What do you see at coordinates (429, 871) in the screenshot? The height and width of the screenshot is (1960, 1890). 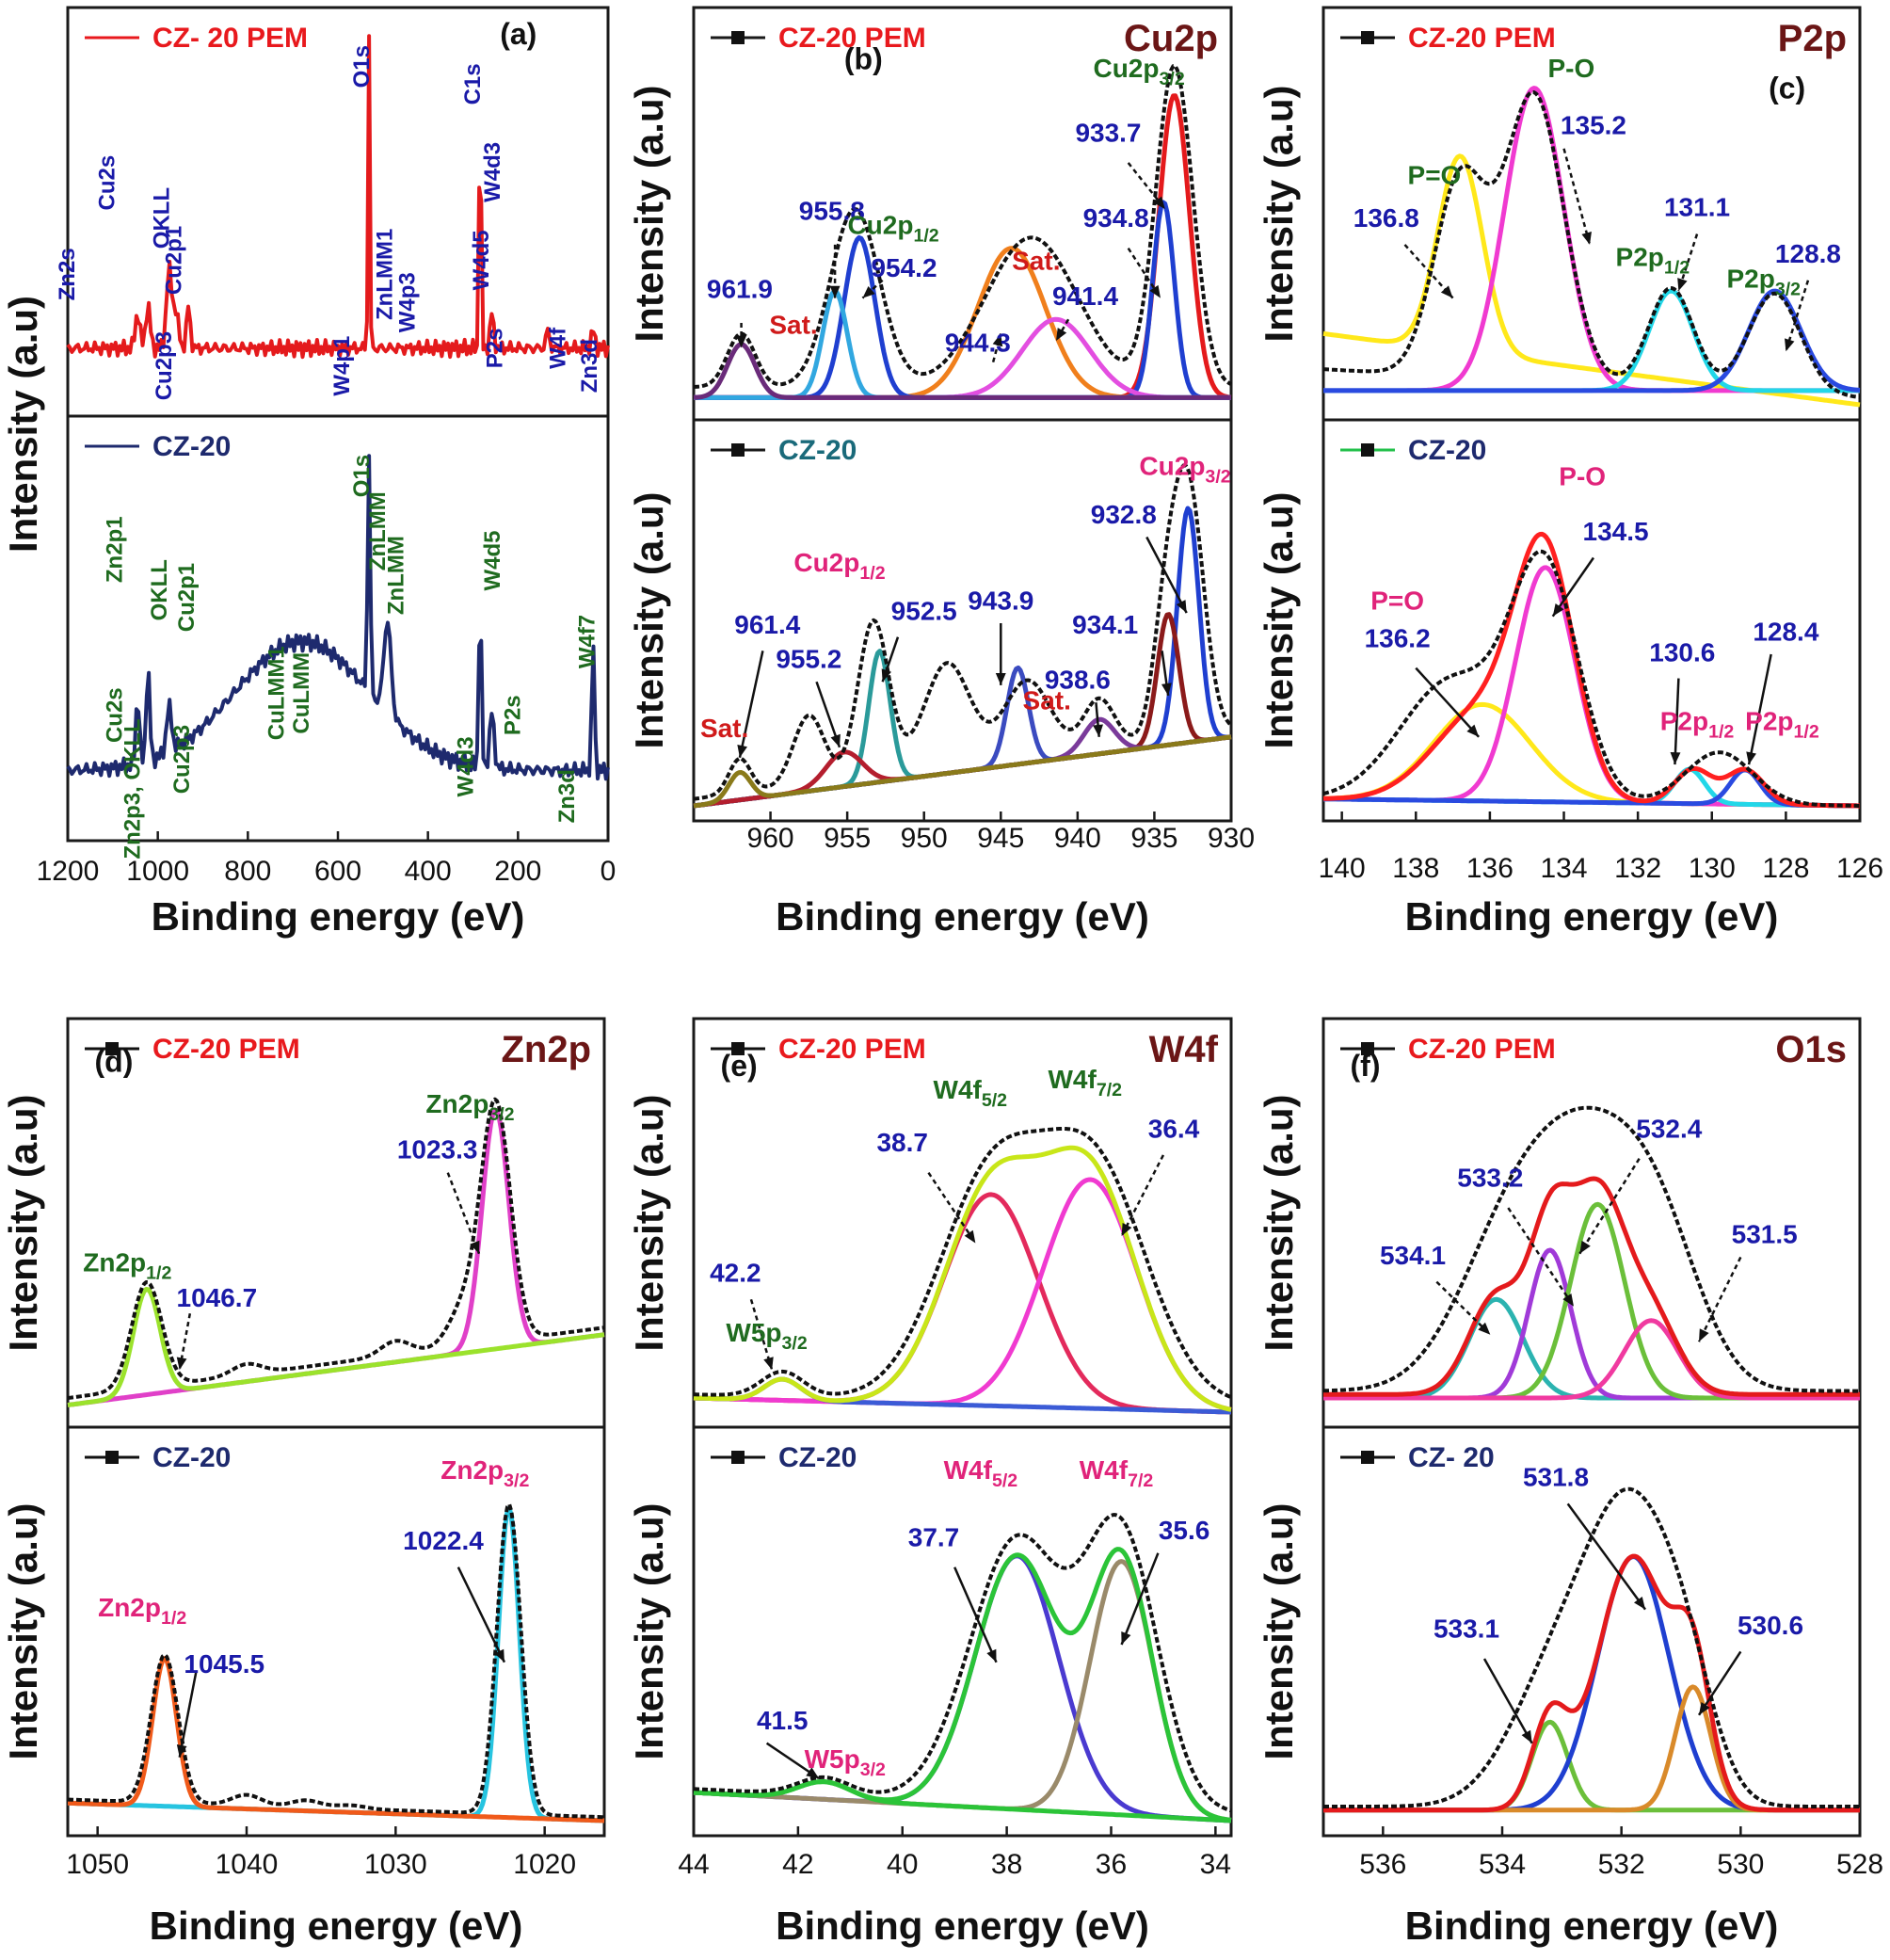 I see `x-tick-label: 400` at bounding box center [429, 871].